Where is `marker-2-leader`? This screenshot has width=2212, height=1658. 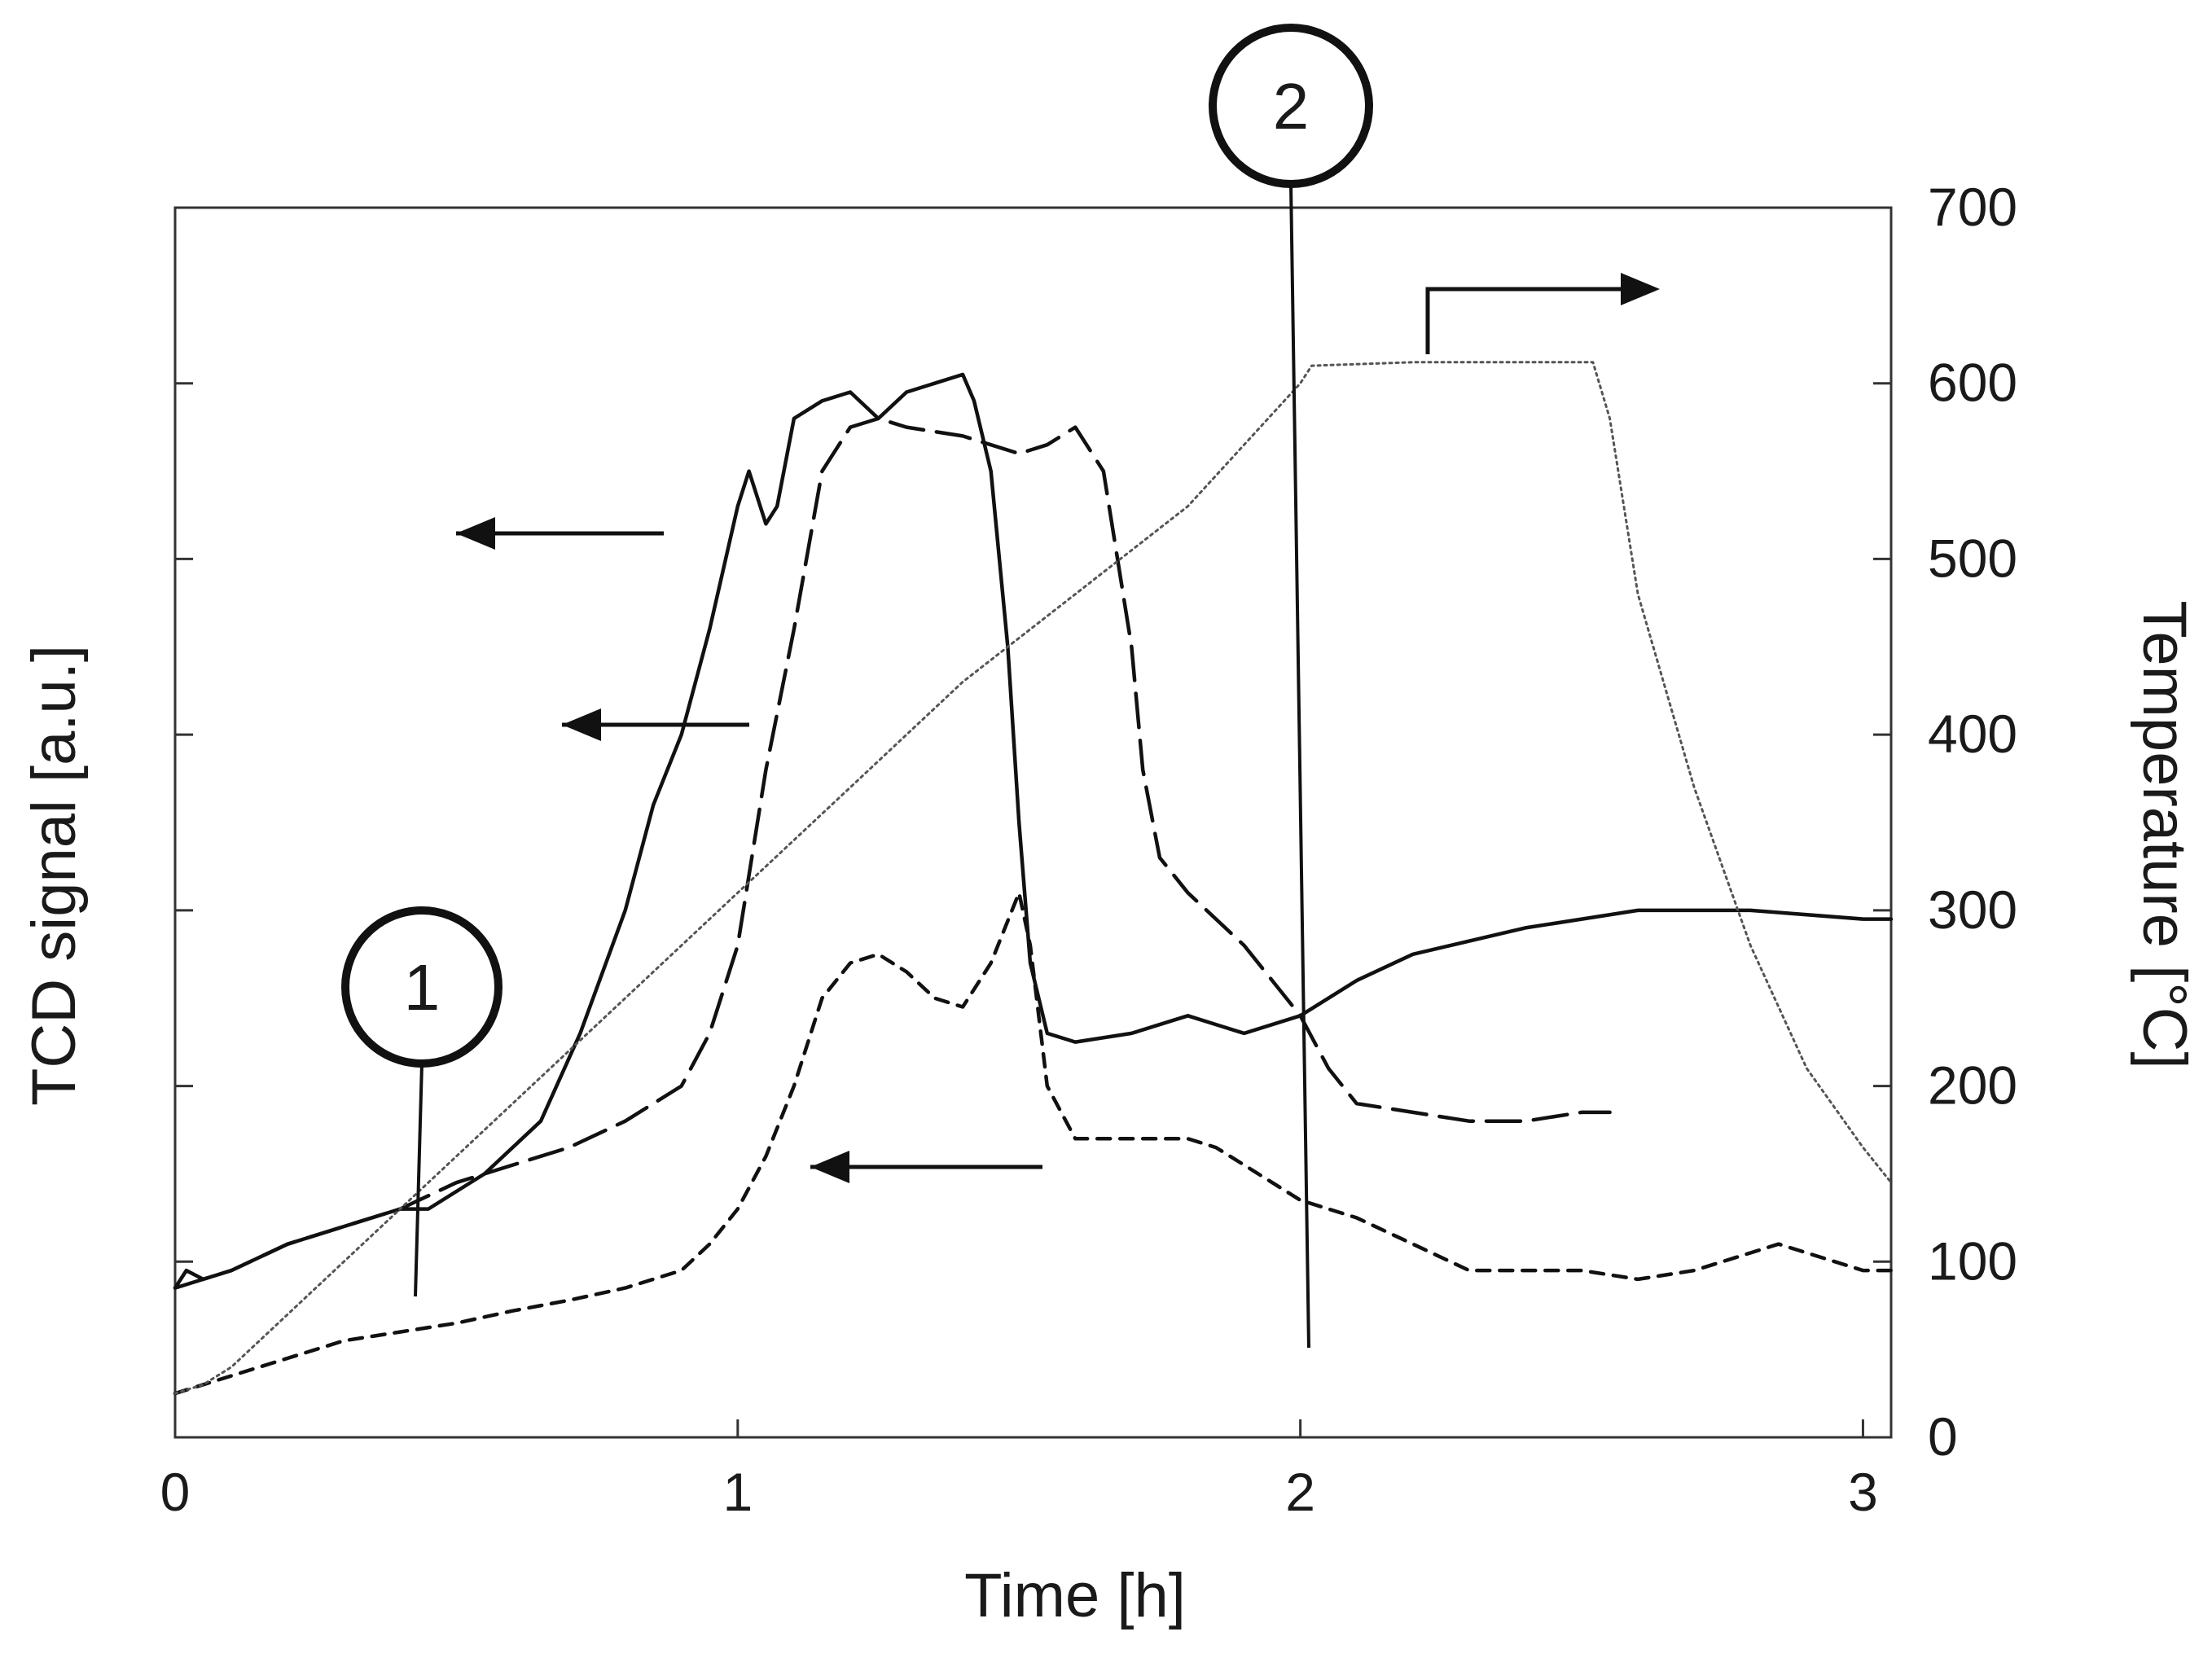 marker-2-leader is located at coordinates (1299, 766).